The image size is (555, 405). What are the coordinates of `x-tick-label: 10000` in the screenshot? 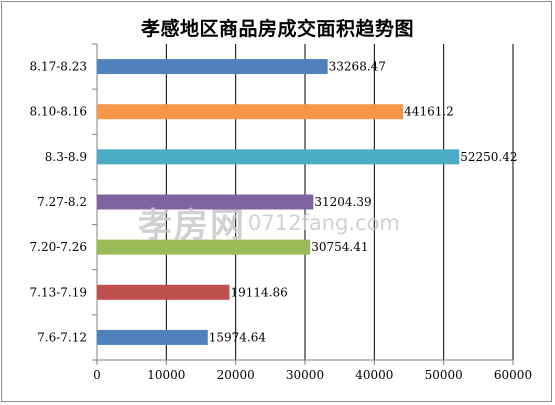 It's located at (166, 375).